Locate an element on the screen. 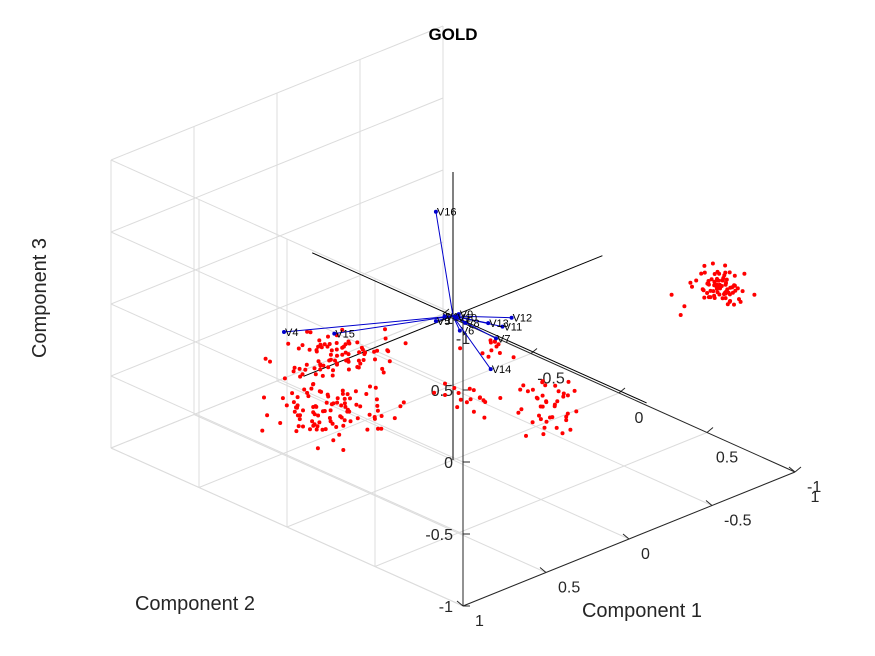  loading-label: V13 is located at coordinates (499, 324).